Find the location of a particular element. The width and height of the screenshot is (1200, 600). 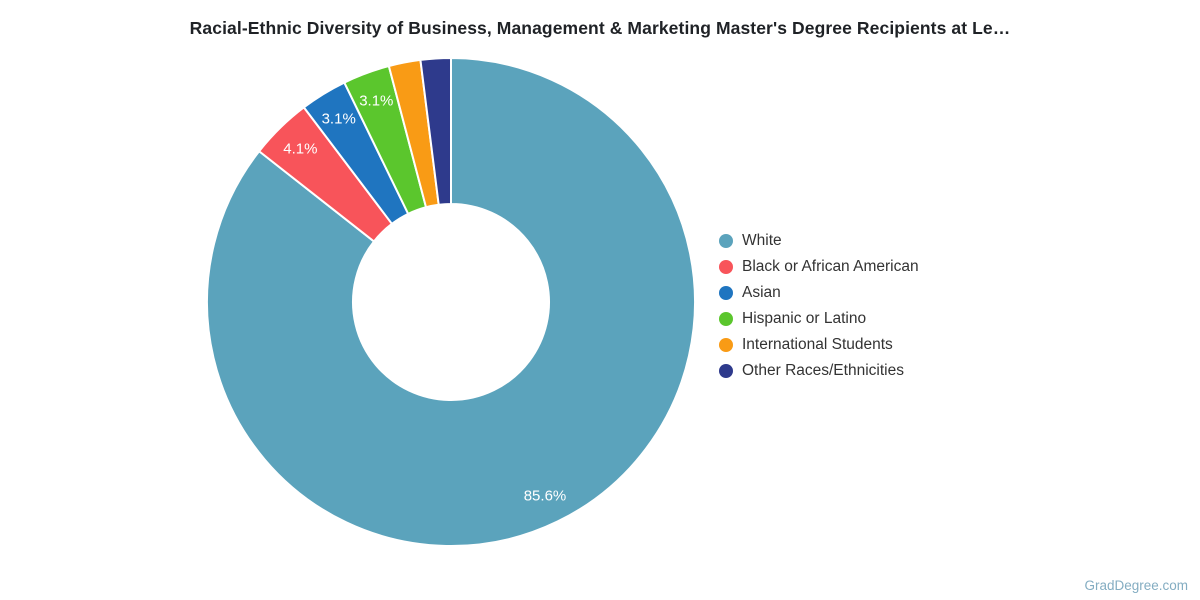

legend-label: Hispanic or Latino is located at coordinates (804, 318).